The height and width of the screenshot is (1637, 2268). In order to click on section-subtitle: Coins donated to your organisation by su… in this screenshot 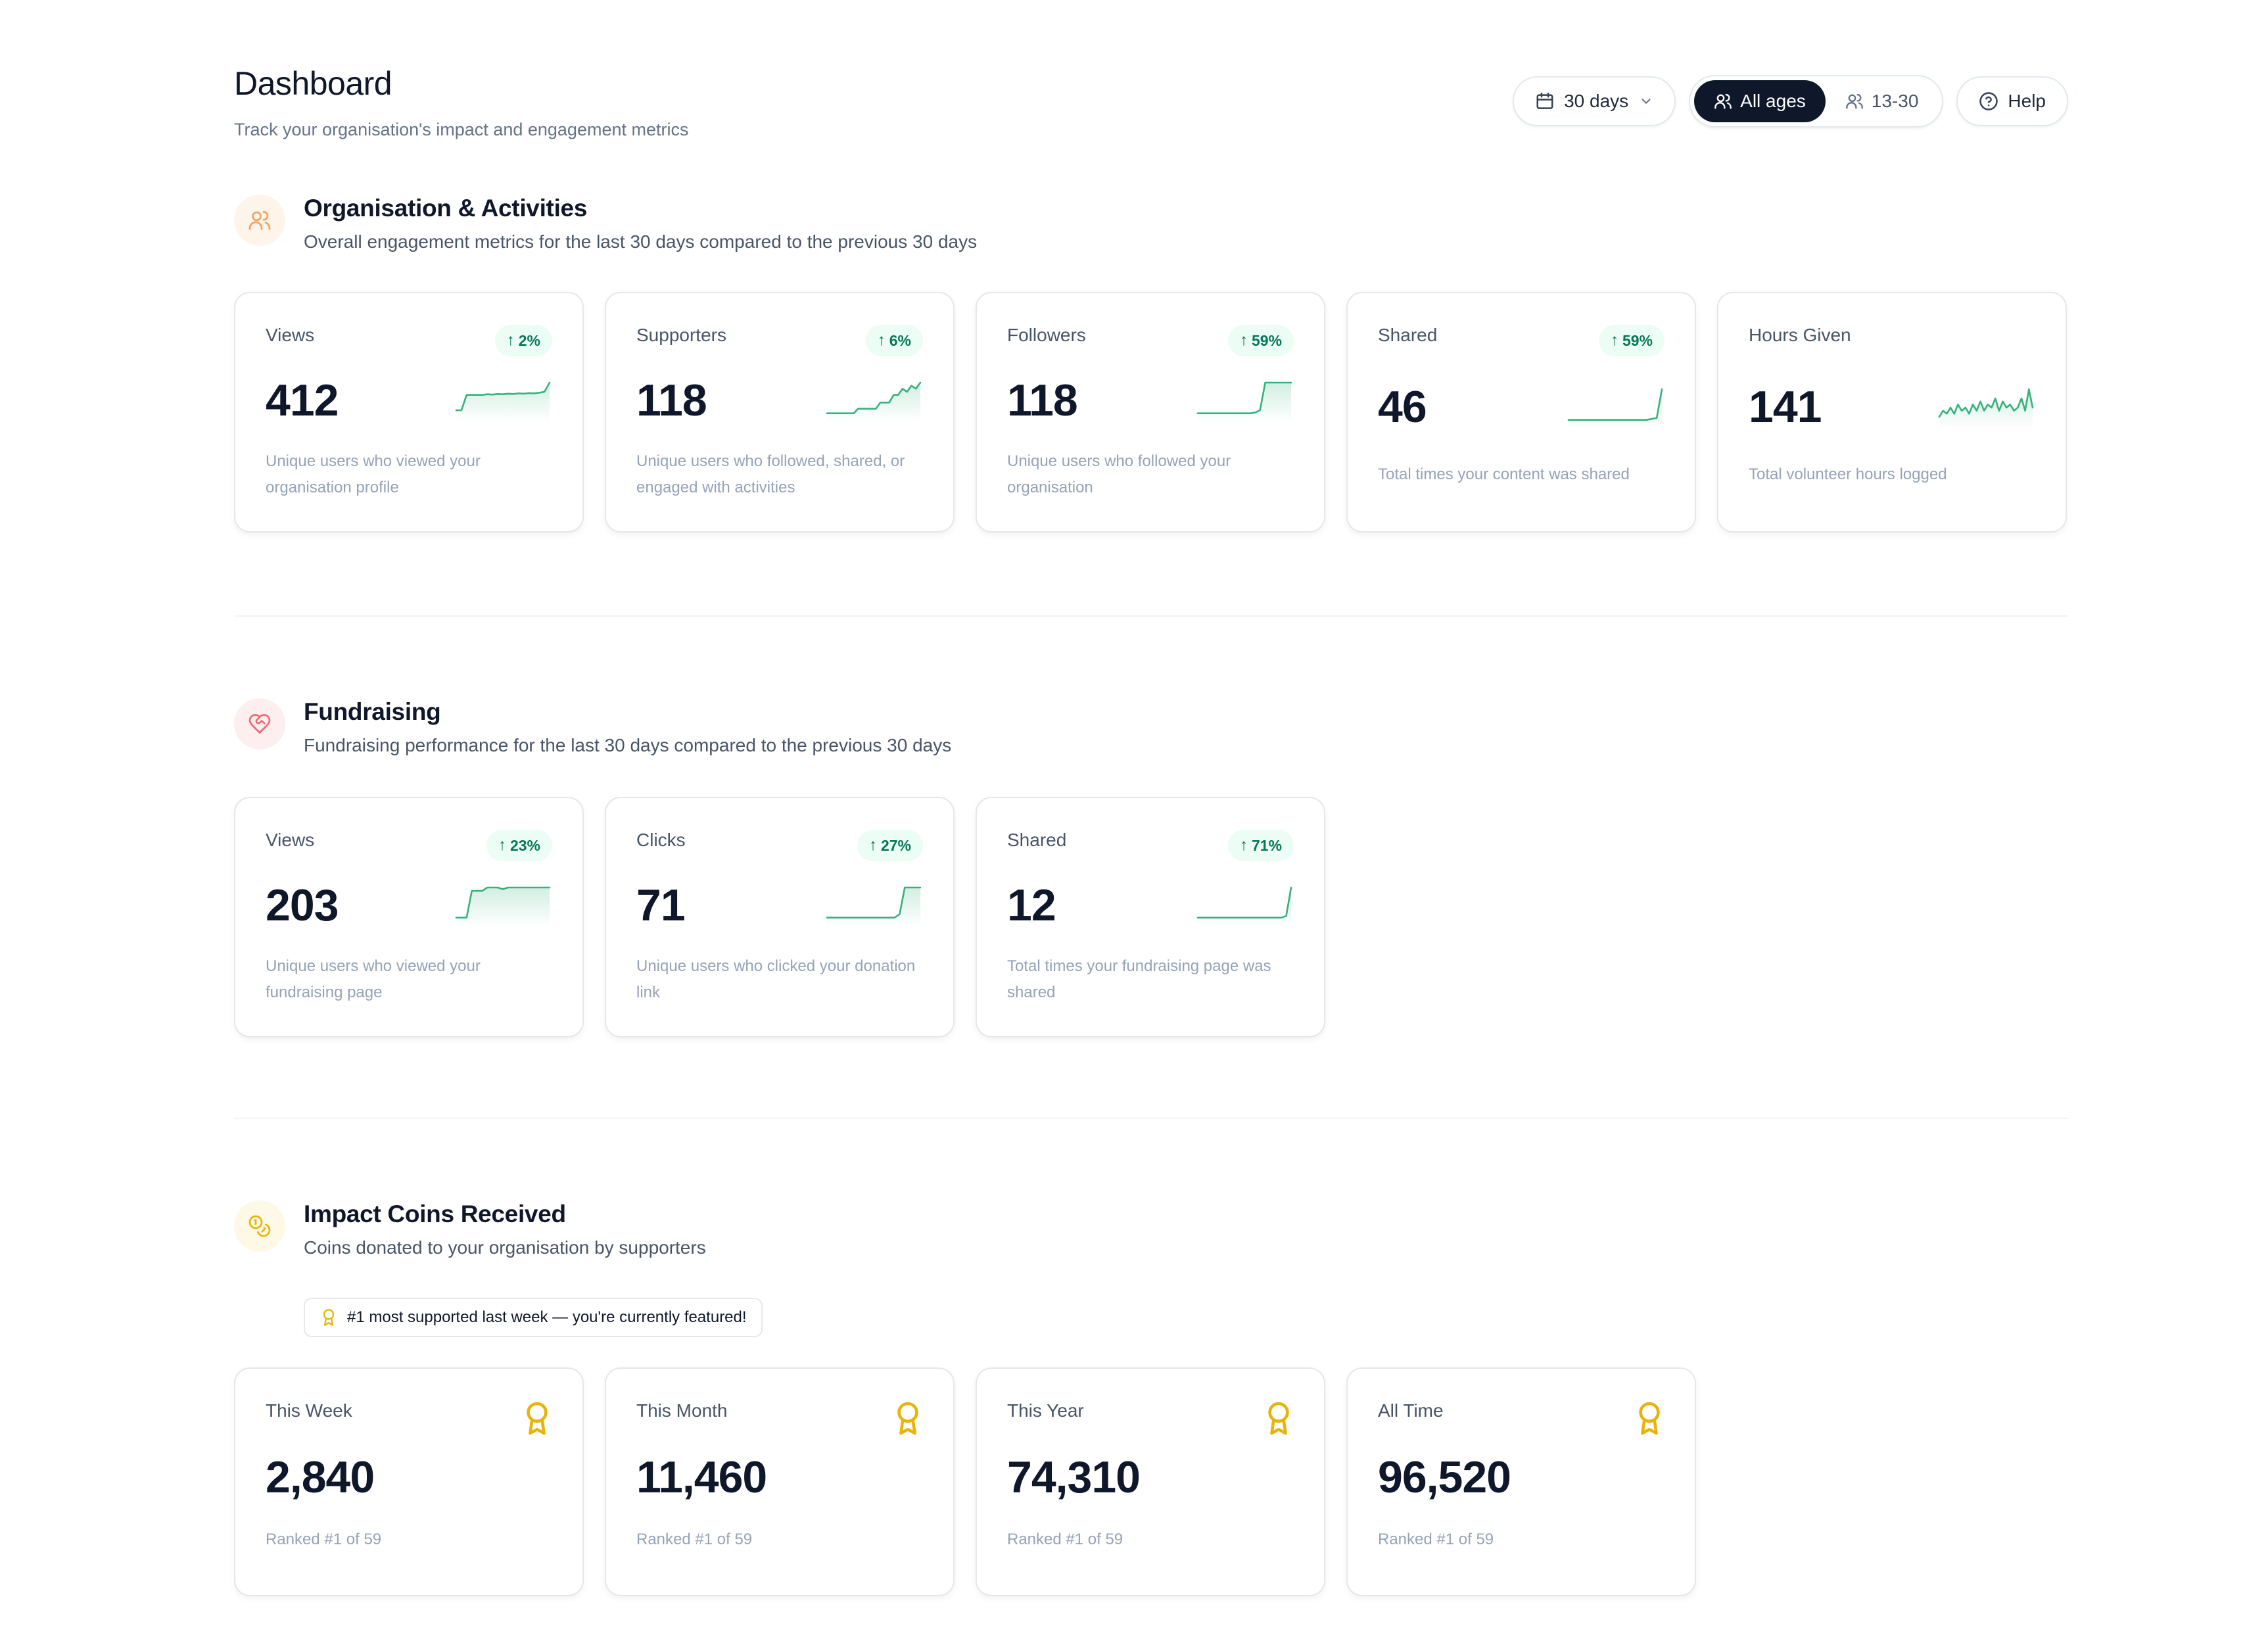, I will do `click(505, 1247)`.